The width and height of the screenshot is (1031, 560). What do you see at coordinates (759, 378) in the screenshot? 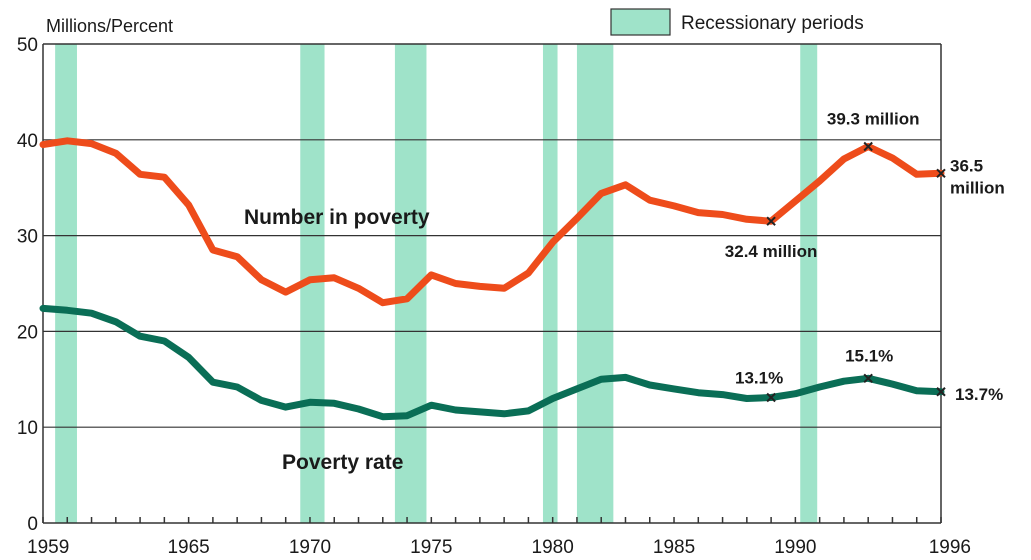
I see `annotation-label: 13.1%` at bounding box center [759, 378].